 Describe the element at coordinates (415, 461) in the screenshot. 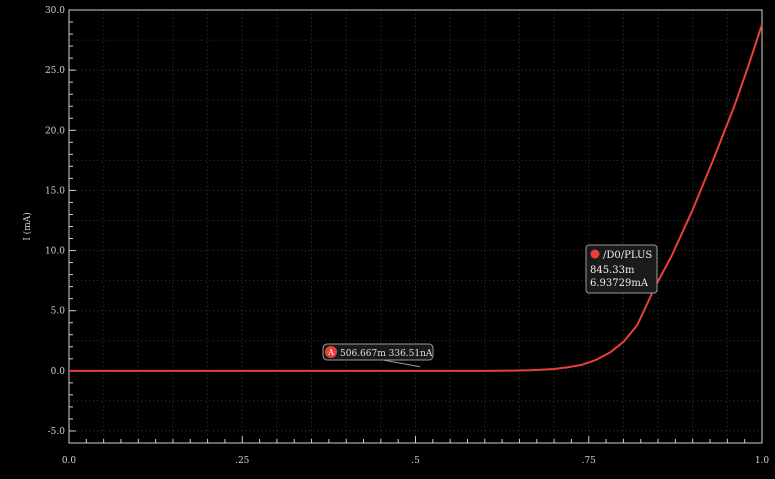

I see `x-tick-label: .5` at that location.